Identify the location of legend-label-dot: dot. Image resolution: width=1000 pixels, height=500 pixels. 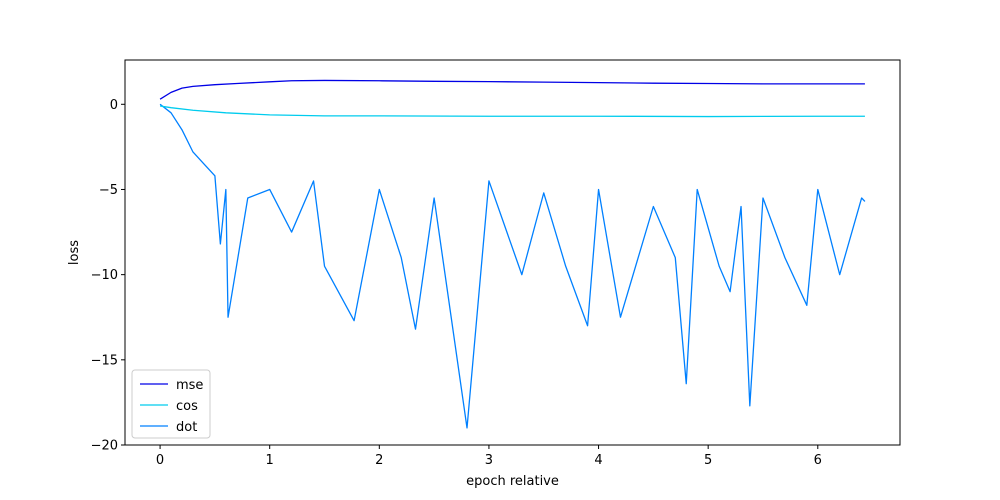
(186, 427).